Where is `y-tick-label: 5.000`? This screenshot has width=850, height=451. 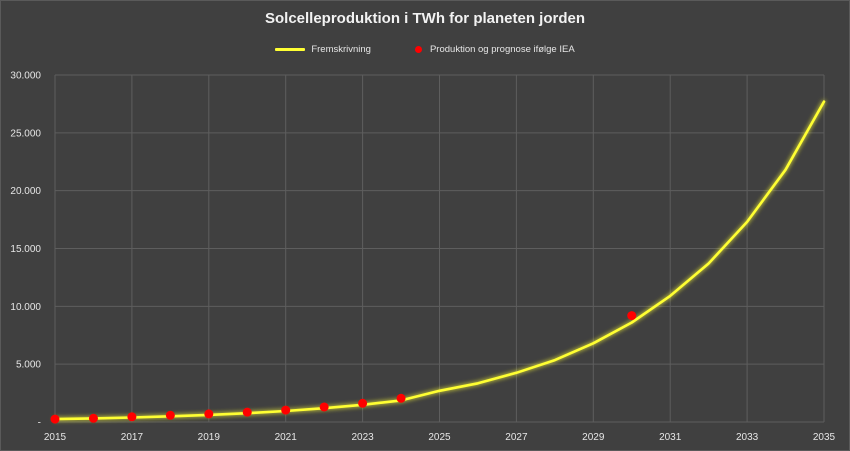
y-tick-label: 5.000 is located at coordinates (28, 365).